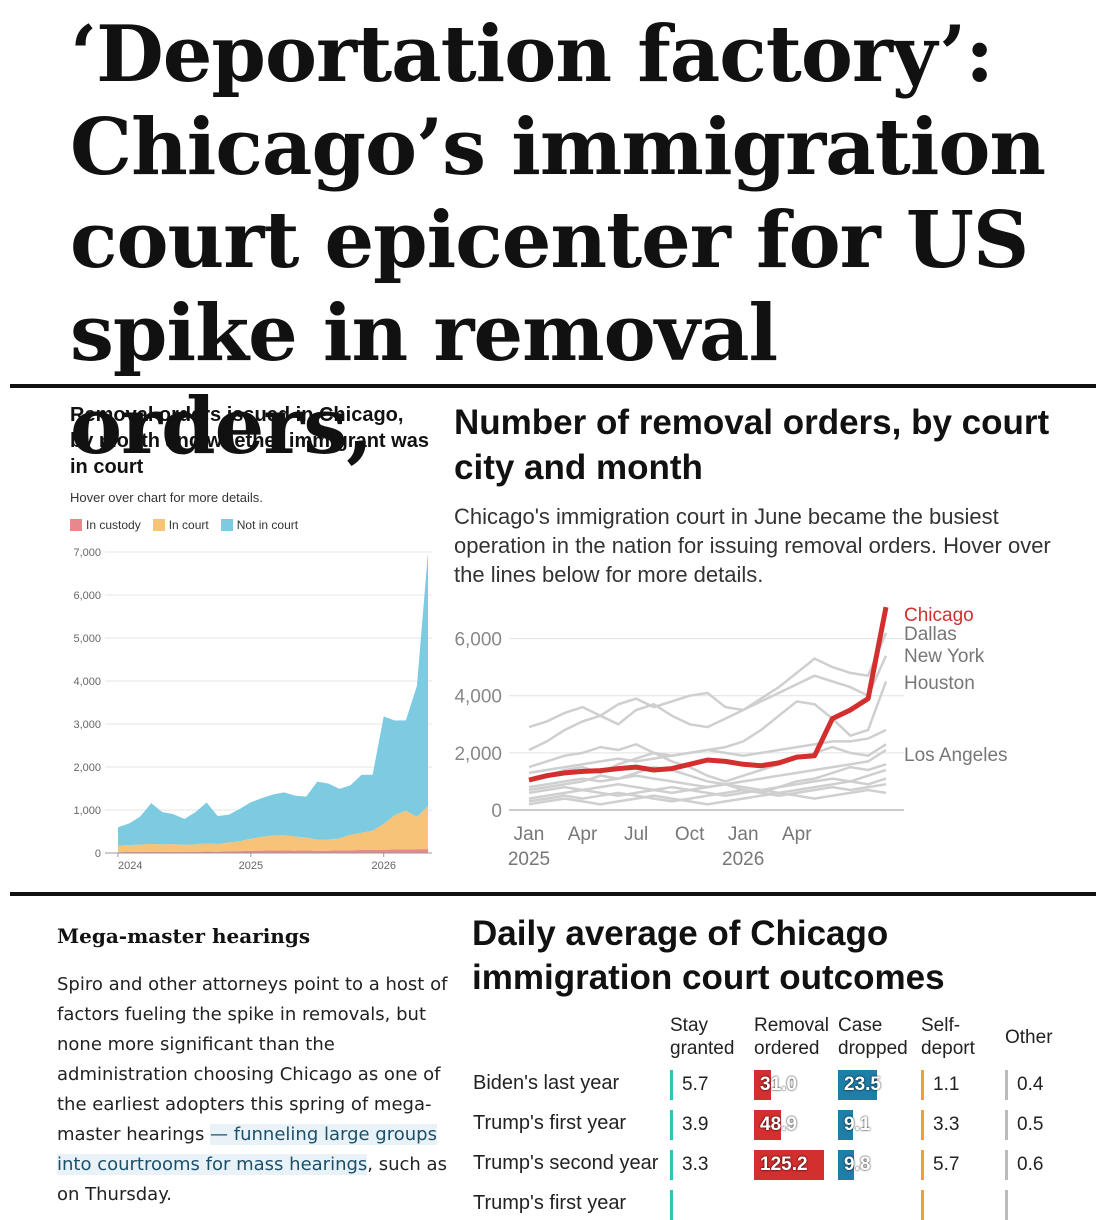  Describe the element at coordinates (862, 1084) in the screenshot. I see `value-label: 23.5` at that location.